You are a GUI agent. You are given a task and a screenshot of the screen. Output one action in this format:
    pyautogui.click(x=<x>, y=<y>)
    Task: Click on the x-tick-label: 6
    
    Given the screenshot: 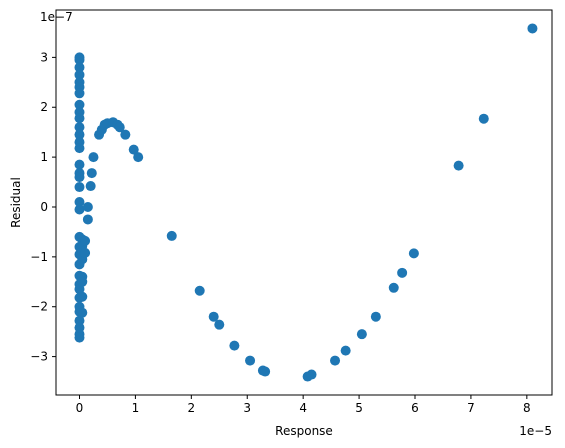 What is the action you would take?
    pyautogui.click(x=415, y=408)
    